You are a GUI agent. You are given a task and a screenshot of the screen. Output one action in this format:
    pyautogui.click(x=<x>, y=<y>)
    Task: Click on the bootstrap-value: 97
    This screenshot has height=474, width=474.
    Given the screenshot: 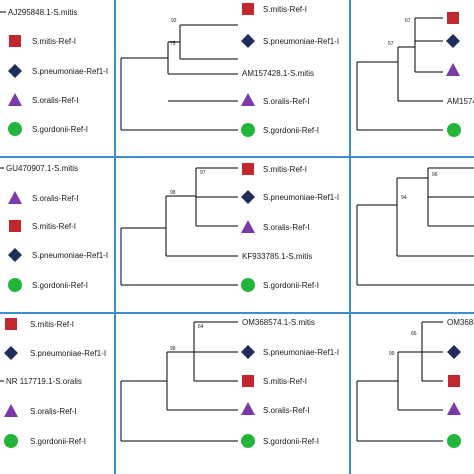 What is the action you would take?
    pyautogui.click(x=203, y=173)
    